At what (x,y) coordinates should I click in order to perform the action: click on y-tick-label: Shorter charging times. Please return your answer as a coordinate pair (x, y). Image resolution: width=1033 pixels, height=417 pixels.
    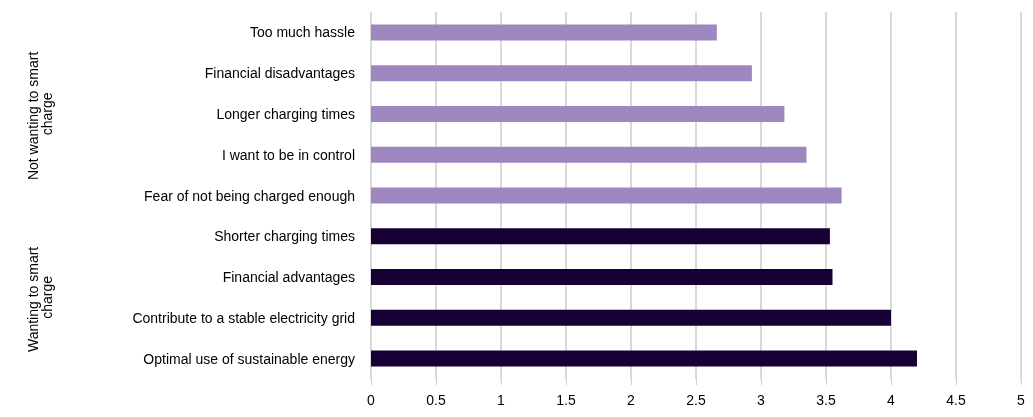
    Looking at the image, I should click on (284, 236).